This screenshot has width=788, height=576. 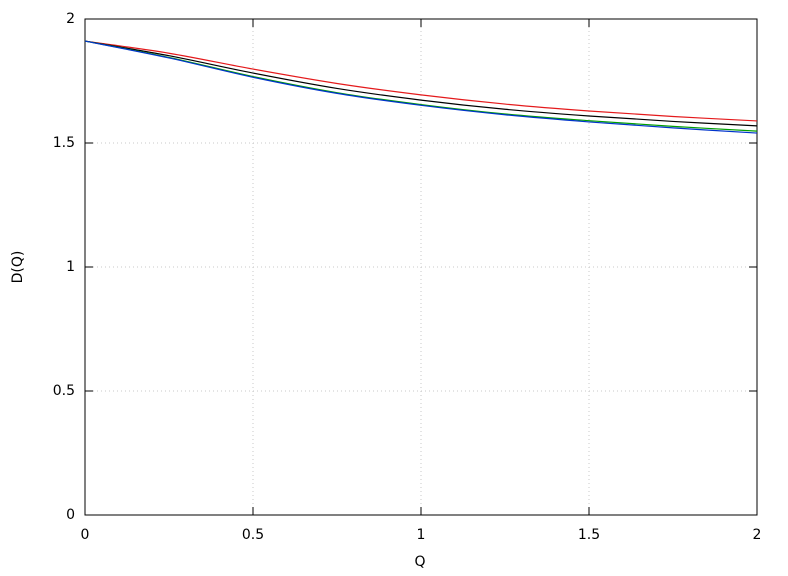 What do you see at coordinates (421, 535) in the screenshot?
I see `x-tick-label: 1` at bounding box center [421, 535].